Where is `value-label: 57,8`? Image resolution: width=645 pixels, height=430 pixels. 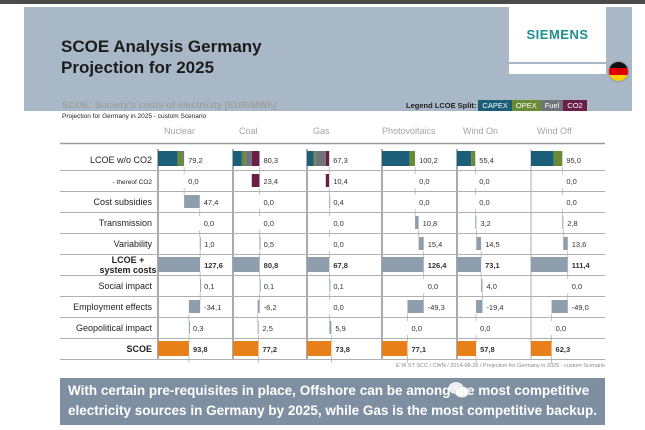 value-label: 57,8 is located at coordinates (487, 349).